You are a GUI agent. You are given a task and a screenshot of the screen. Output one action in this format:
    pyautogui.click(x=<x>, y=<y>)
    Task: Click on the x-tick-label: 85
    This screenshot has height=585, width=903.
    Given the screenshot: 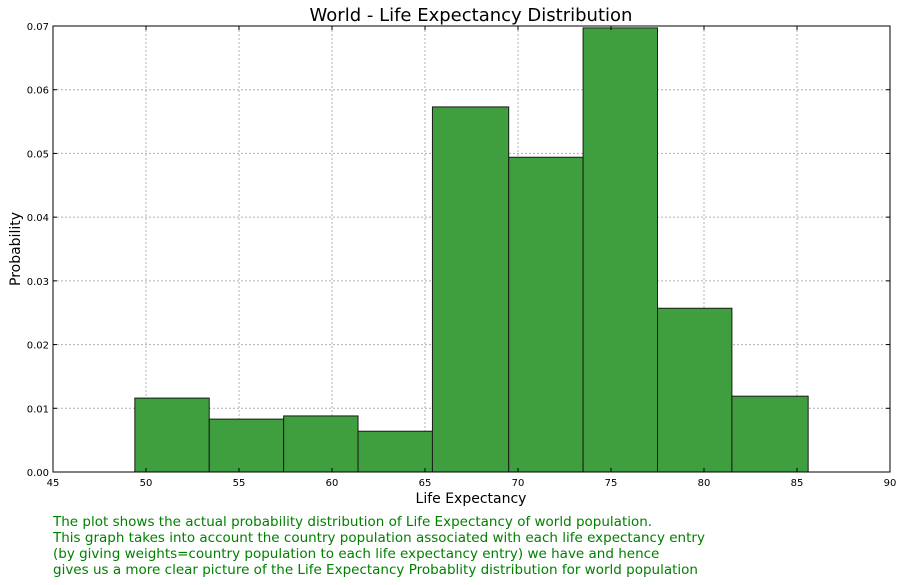 What is the action you would take?
    pyautogui.click(x=797, y=483)
    